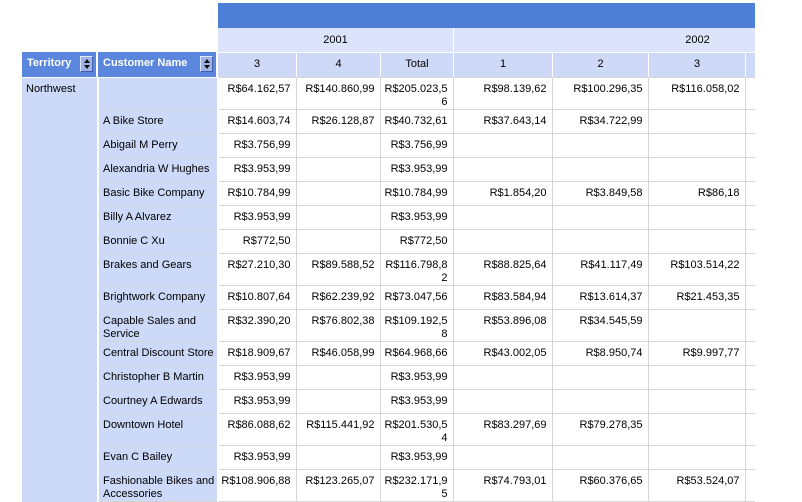  I want to click on value-cell: R$86,18, so click(696, 193).